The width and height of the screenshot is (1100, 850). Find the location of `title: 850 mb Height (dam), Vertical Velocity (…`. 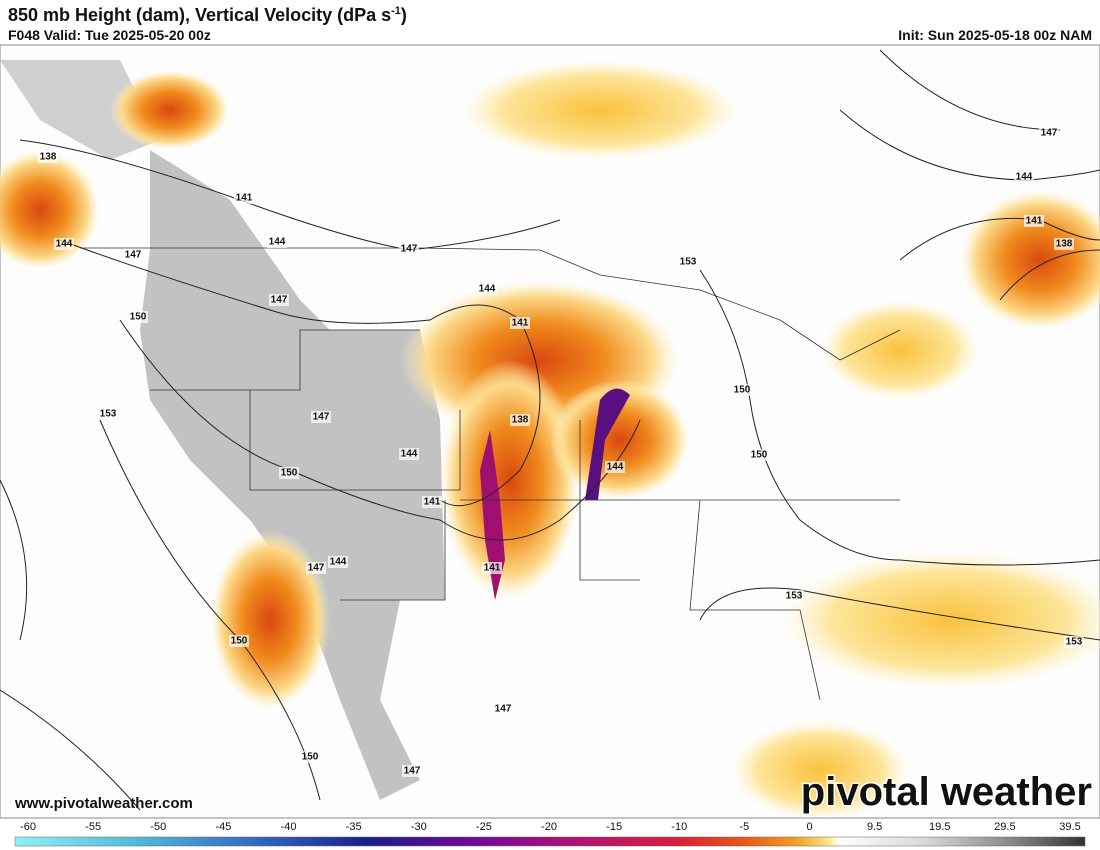

title: 850 mb Height (dam), Vertical Velocity (… is located at coordinates (207, 15).